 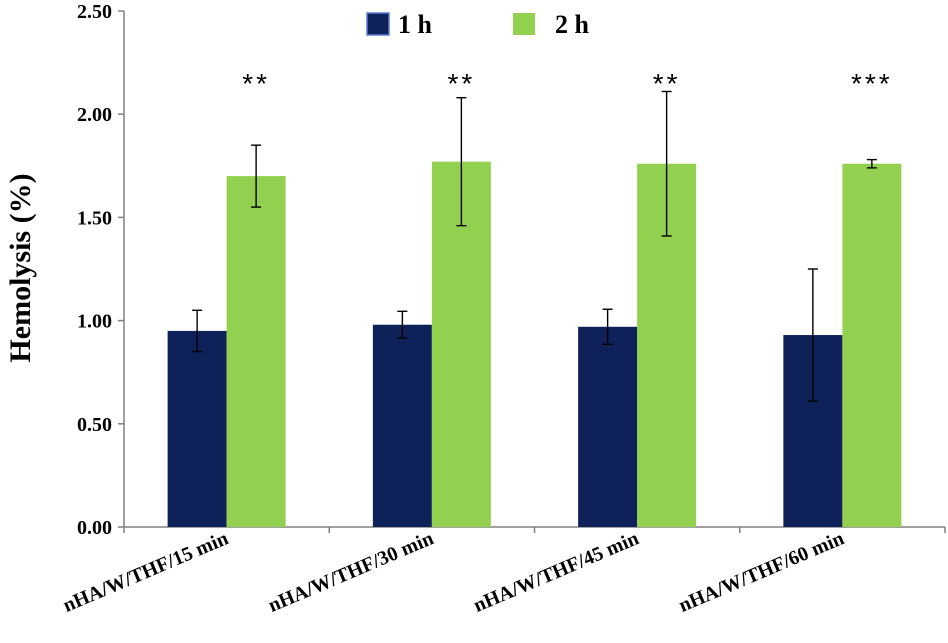 I want to click on legend: 1 h 2 h, so click(x=478, y=24).